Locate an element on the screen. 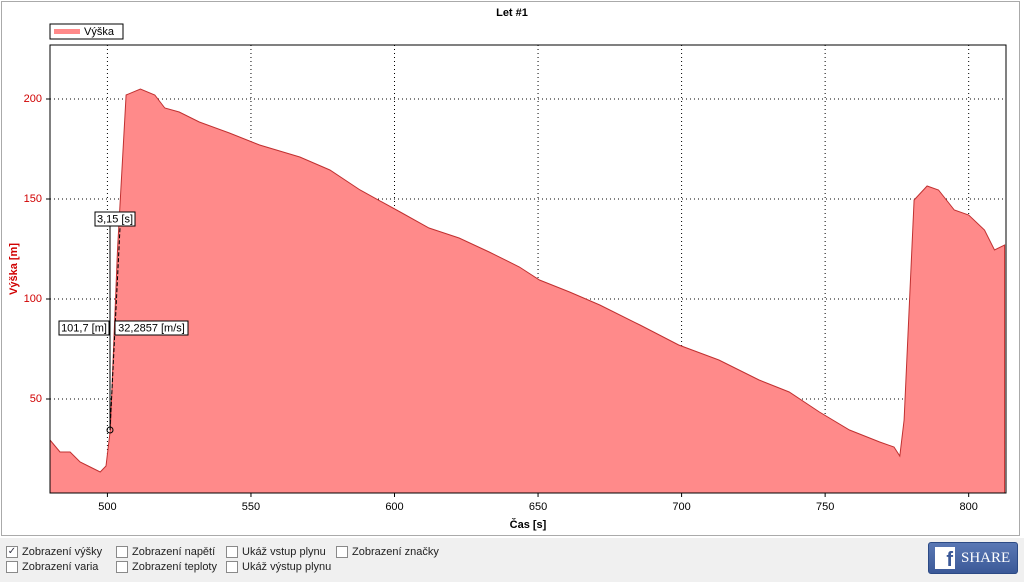  x-tick-label: 700 is located at coordinates (681, 507).